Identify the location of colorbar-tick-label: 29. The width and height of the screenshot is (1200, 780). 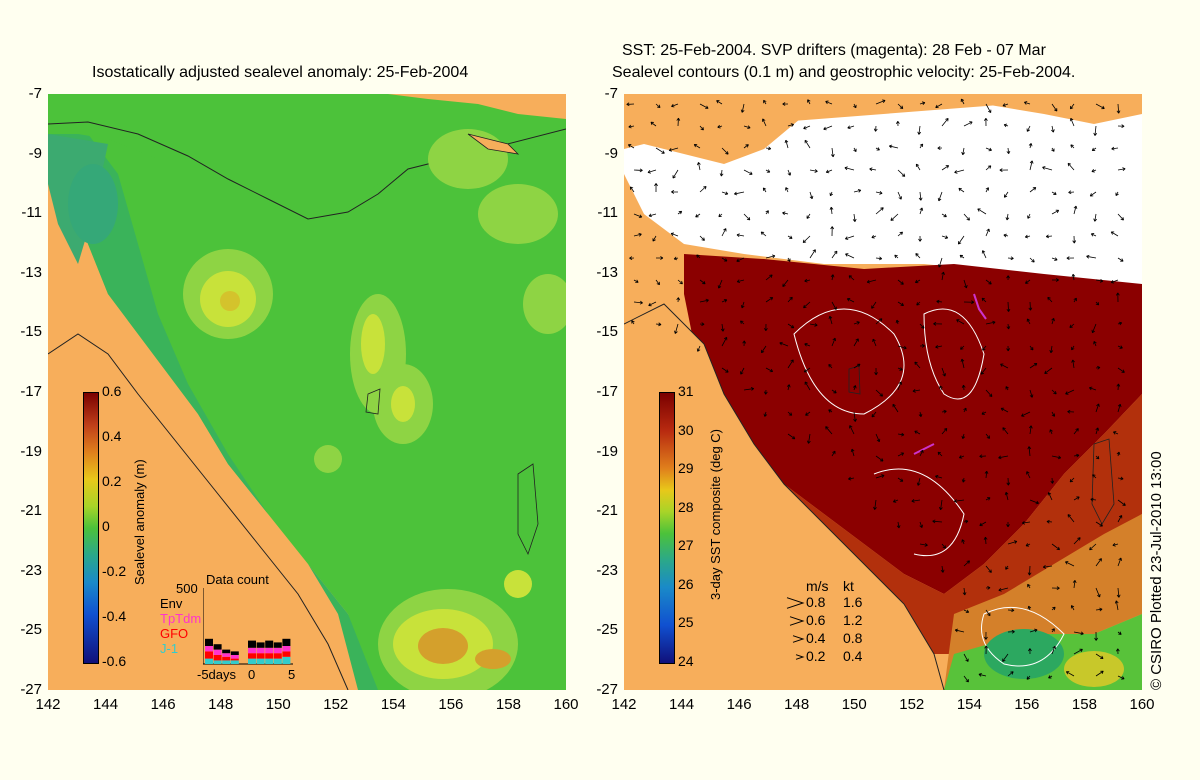
(686, 468).